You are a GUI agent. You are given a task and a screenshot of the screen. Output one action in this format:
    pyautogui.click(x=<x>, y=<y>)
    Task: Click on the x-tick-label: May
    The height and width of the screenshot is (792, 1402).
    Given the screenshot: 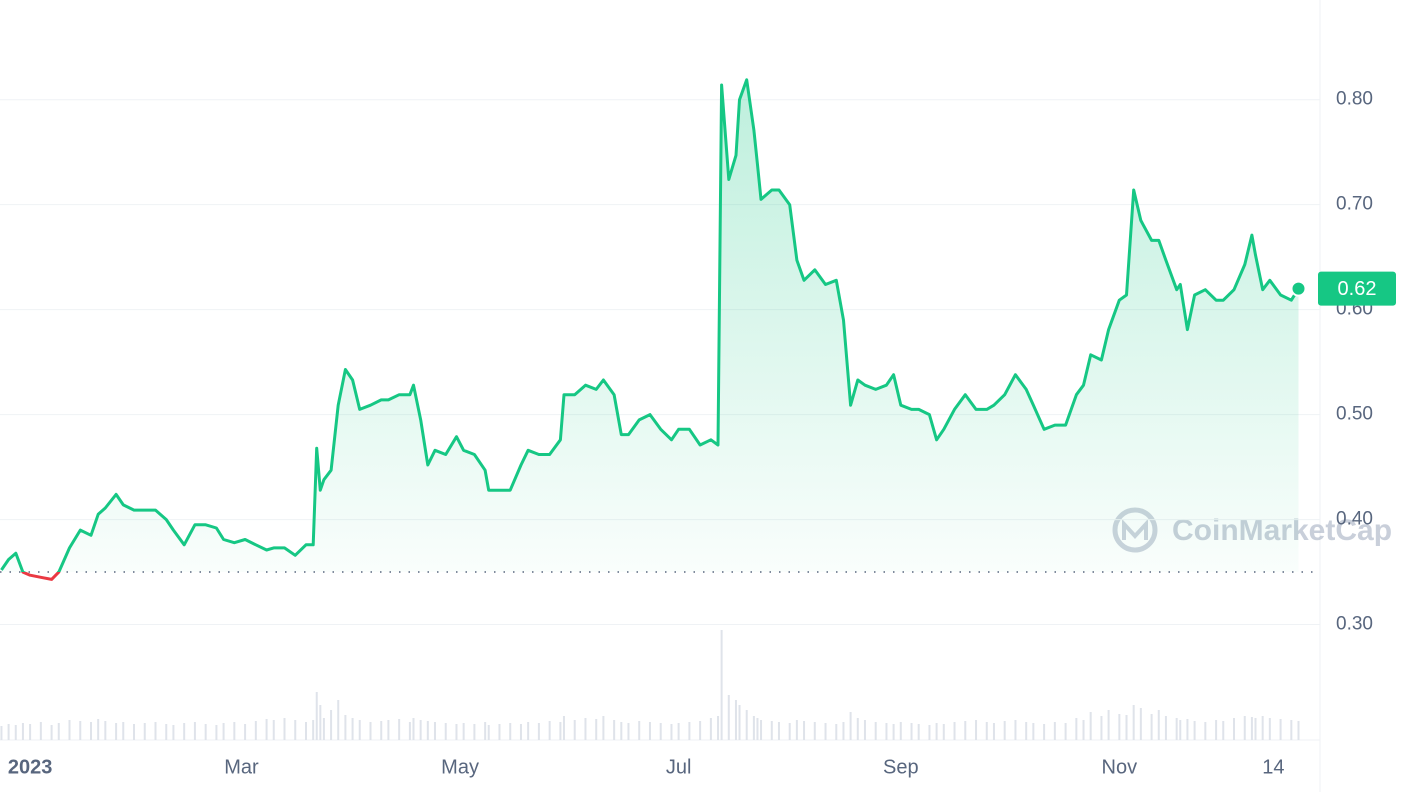 What is the action you would take?
    pyautogui.click(x=460, y=767)
    